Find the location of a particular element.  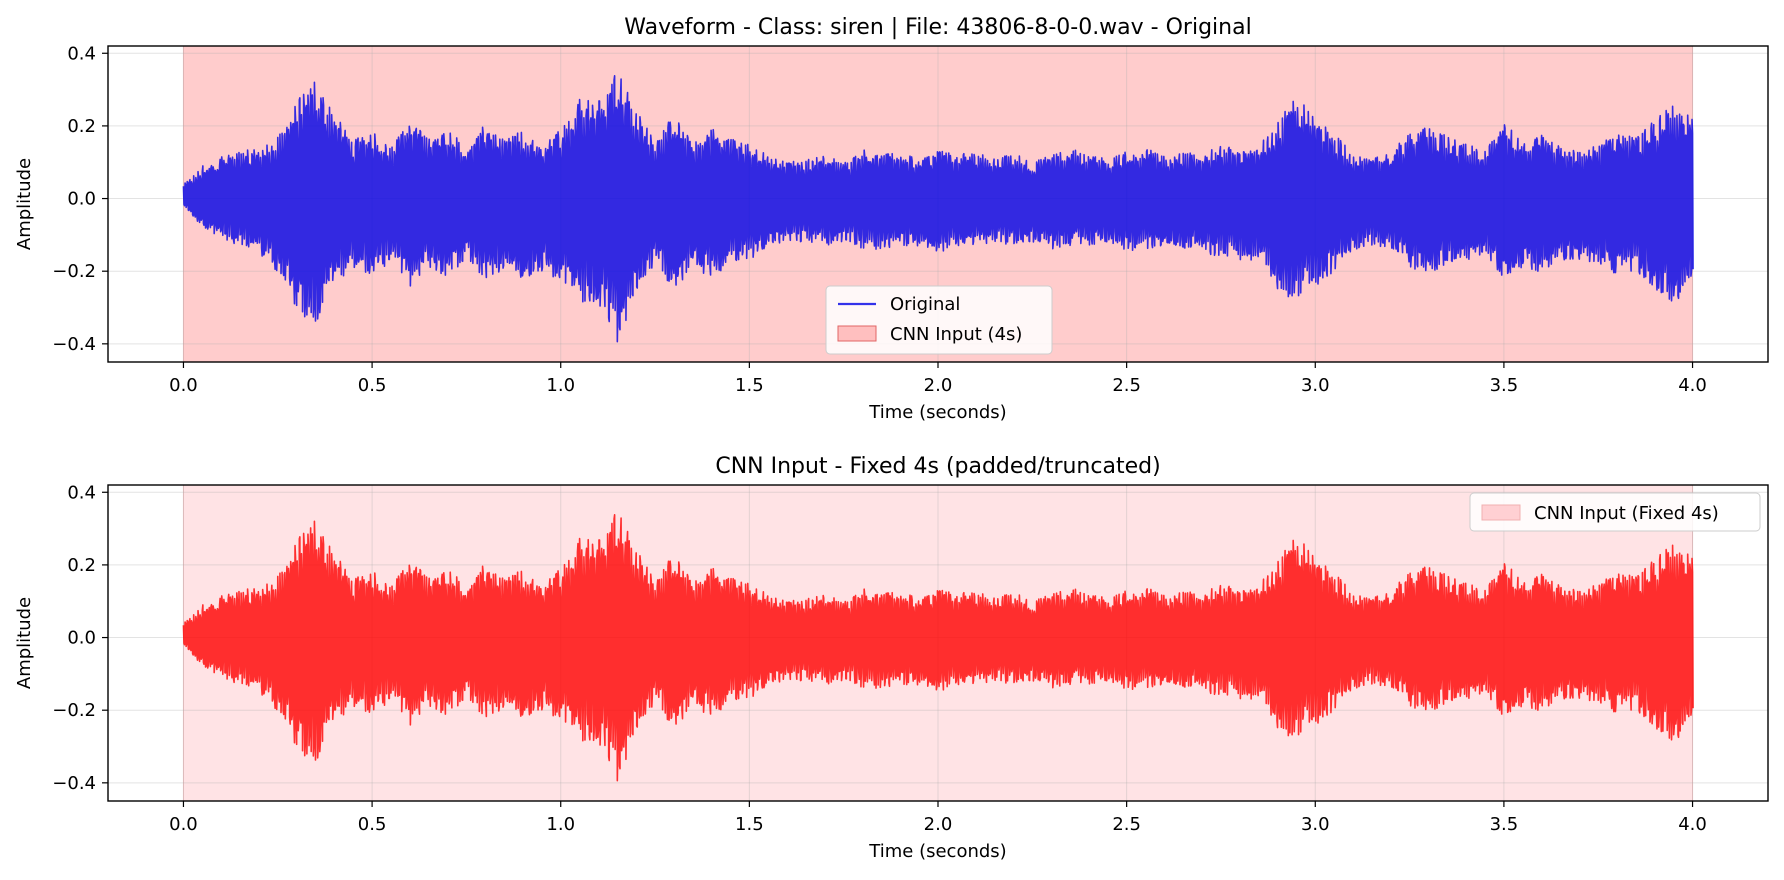

legend-label-cnn-input: CNN Input (4s) is located at coordinates (956, 334).